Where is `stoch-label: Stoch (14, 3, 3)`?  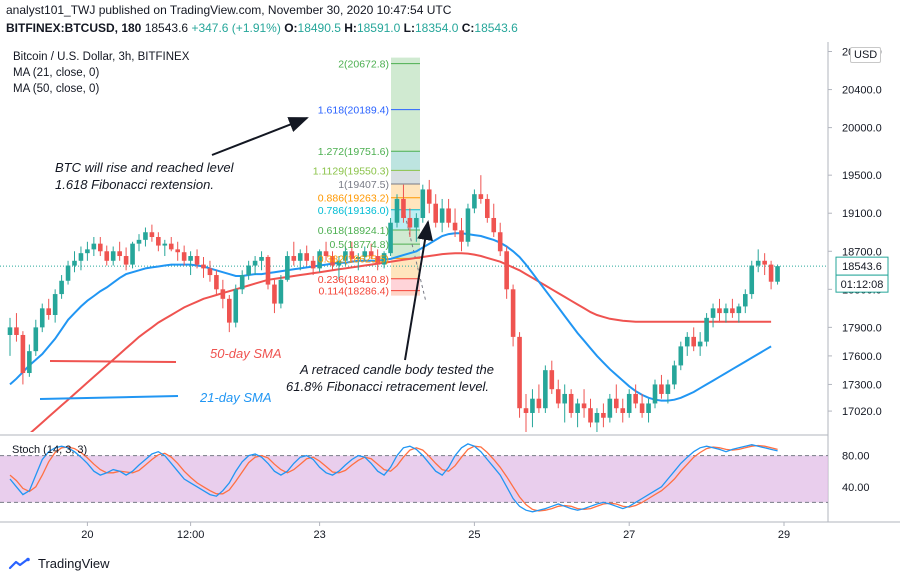 stoch-label: Stoch (14, 3, 3) is located at coordinates (49, 450).